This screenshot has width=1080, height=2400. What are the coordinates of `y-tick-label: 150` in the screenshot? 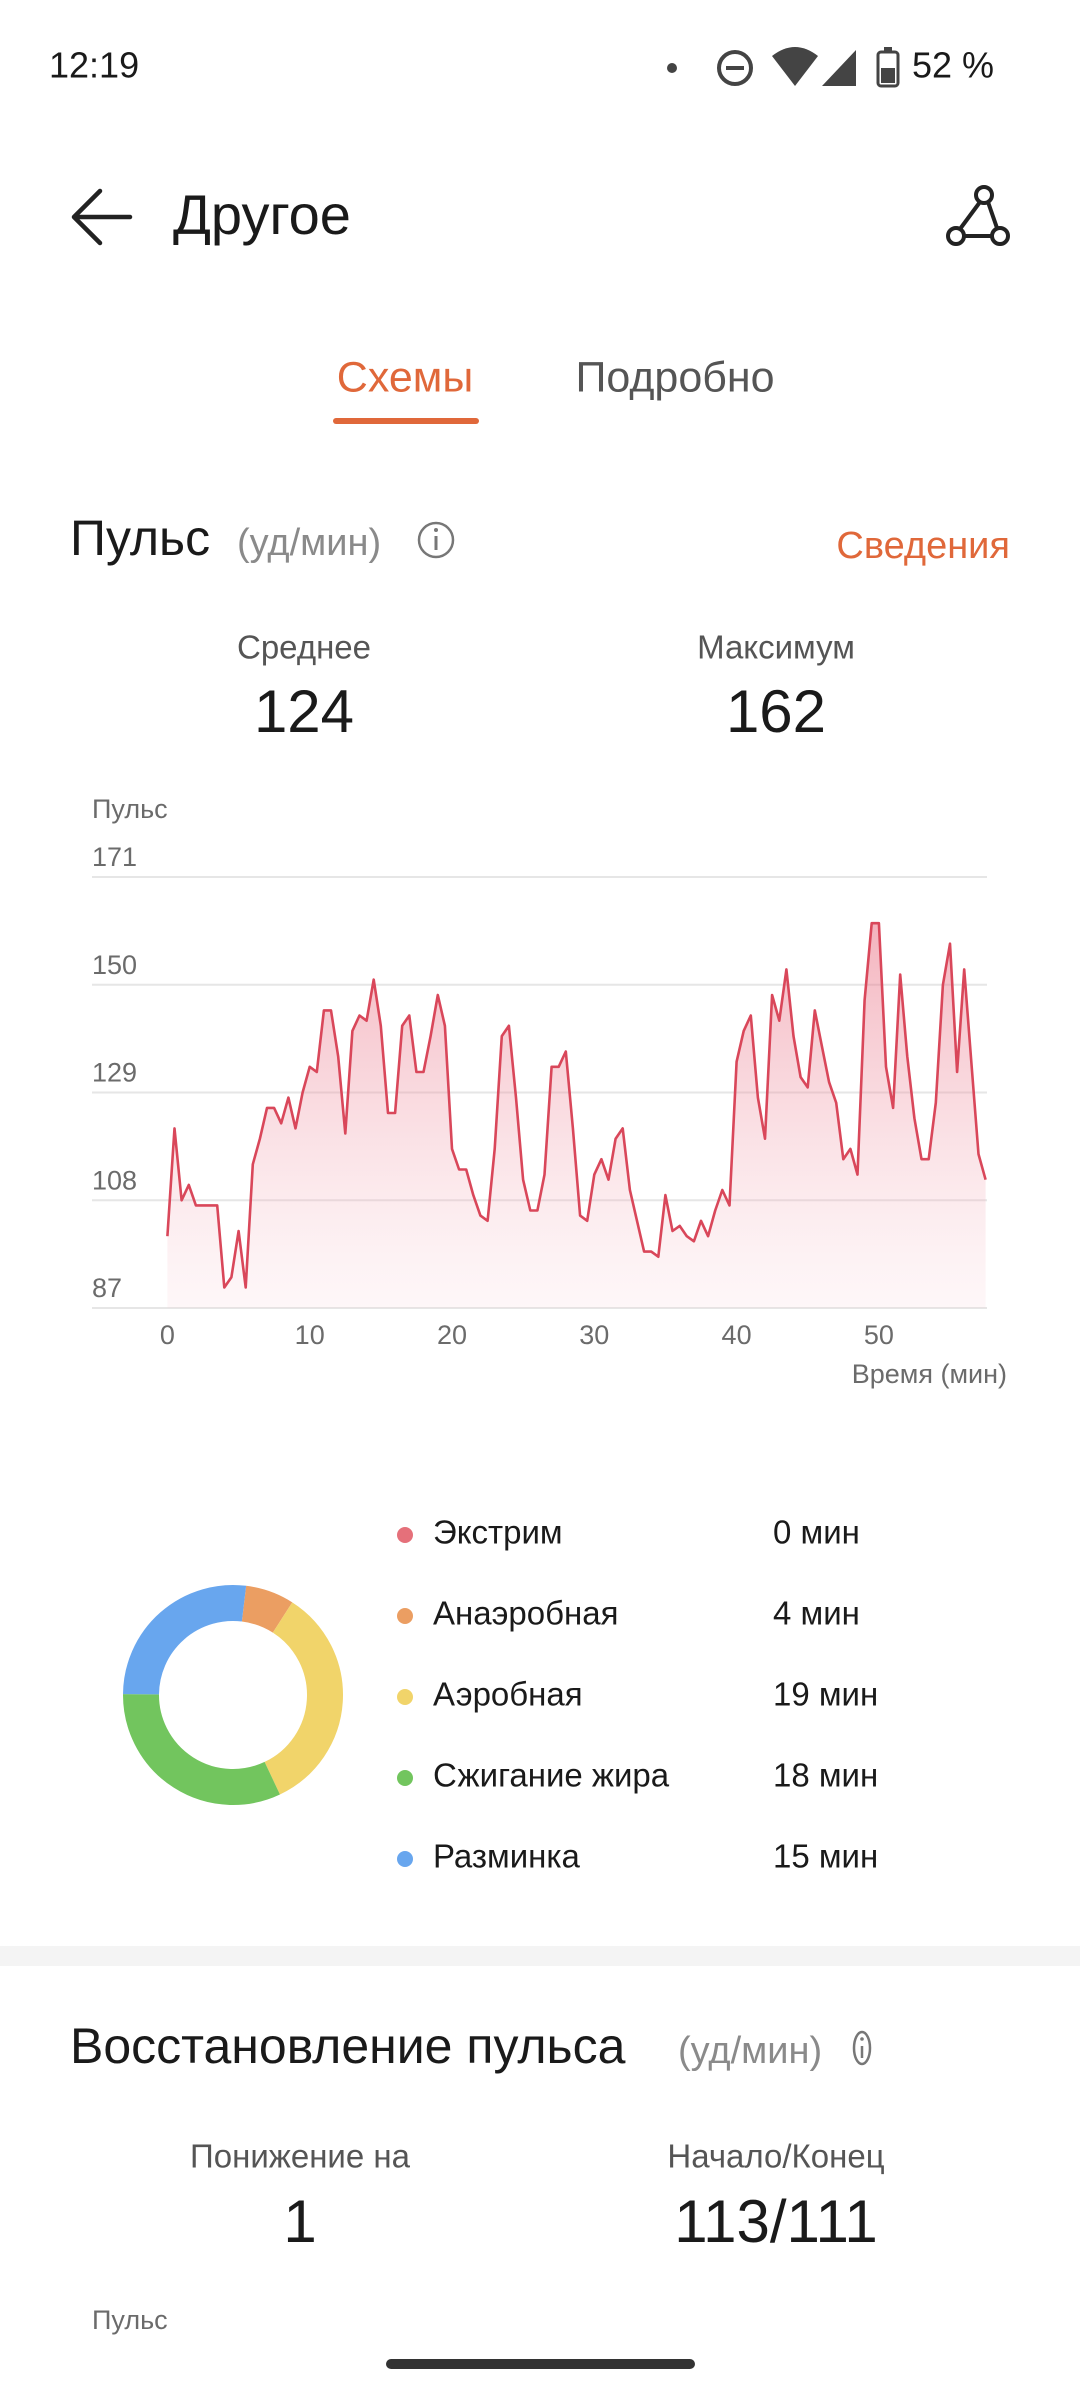 It's located at (114, 965).